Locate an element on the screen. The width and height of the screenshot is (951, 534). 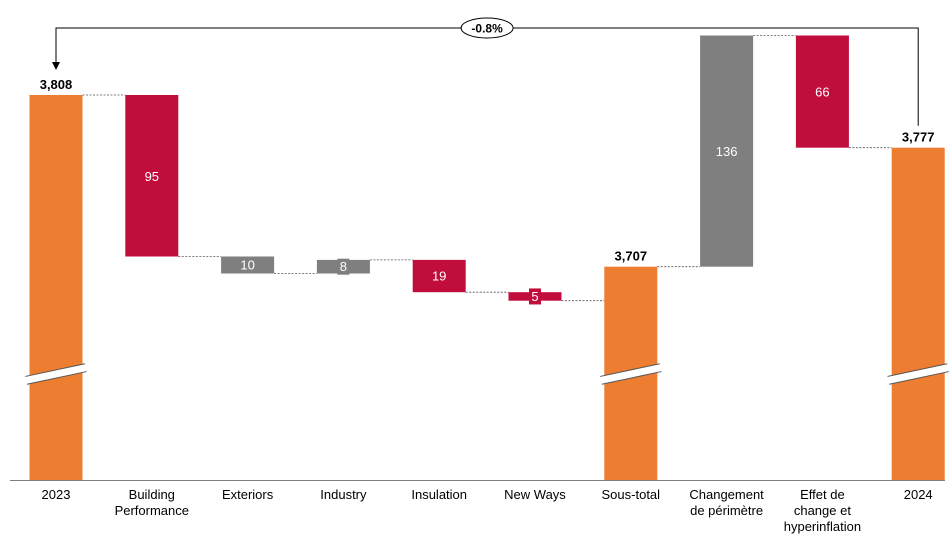
value-label: 10 is located at coordinates (247, 265).